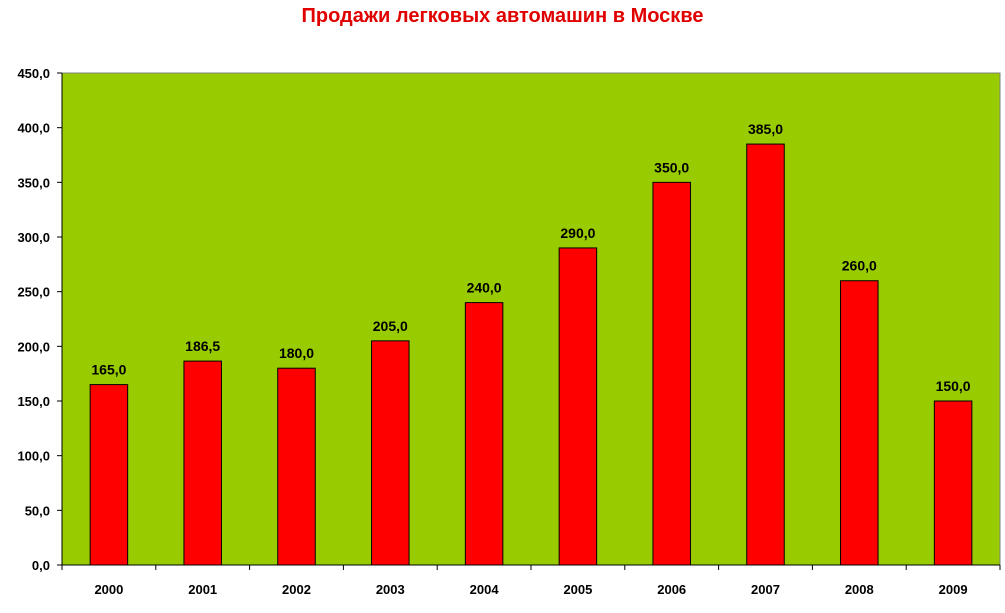 The height and width of the screenshot is (613, 1005). What do you see at coordinates (33, 346) in the screenshot?
I see `y-tick-label: 200,0` at bounding box center [33, 346].